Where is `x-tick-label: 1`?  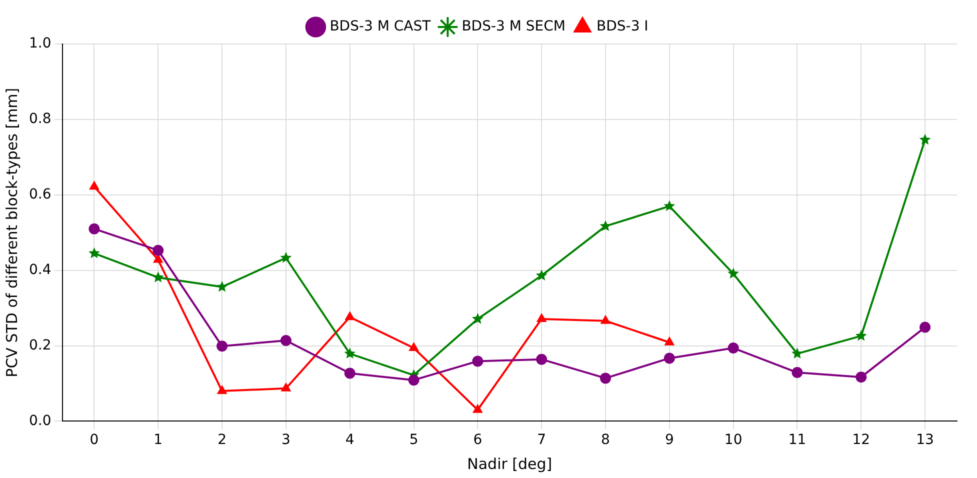 x-tick-label: 1 is located at coordinates (158, 440).